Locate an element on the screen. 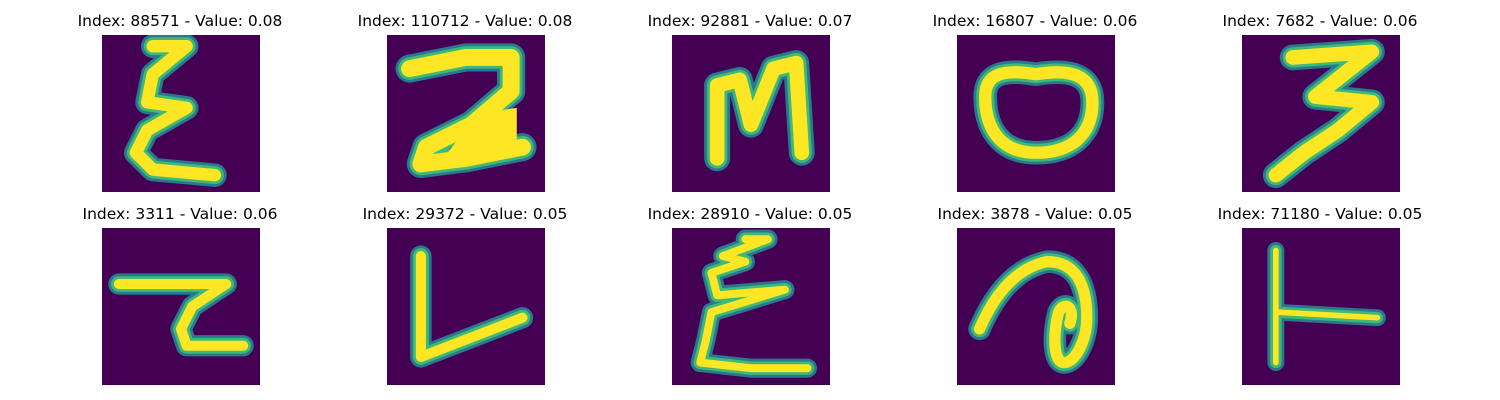 The width and height of the screenshot is (1500, 400). panel-title: Index: 3878 - Value: 0.05 is located at coordinates (1035, 214).